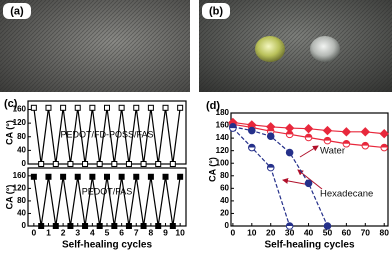  I want to click on x-tick-label: 9, so click(165, 232).